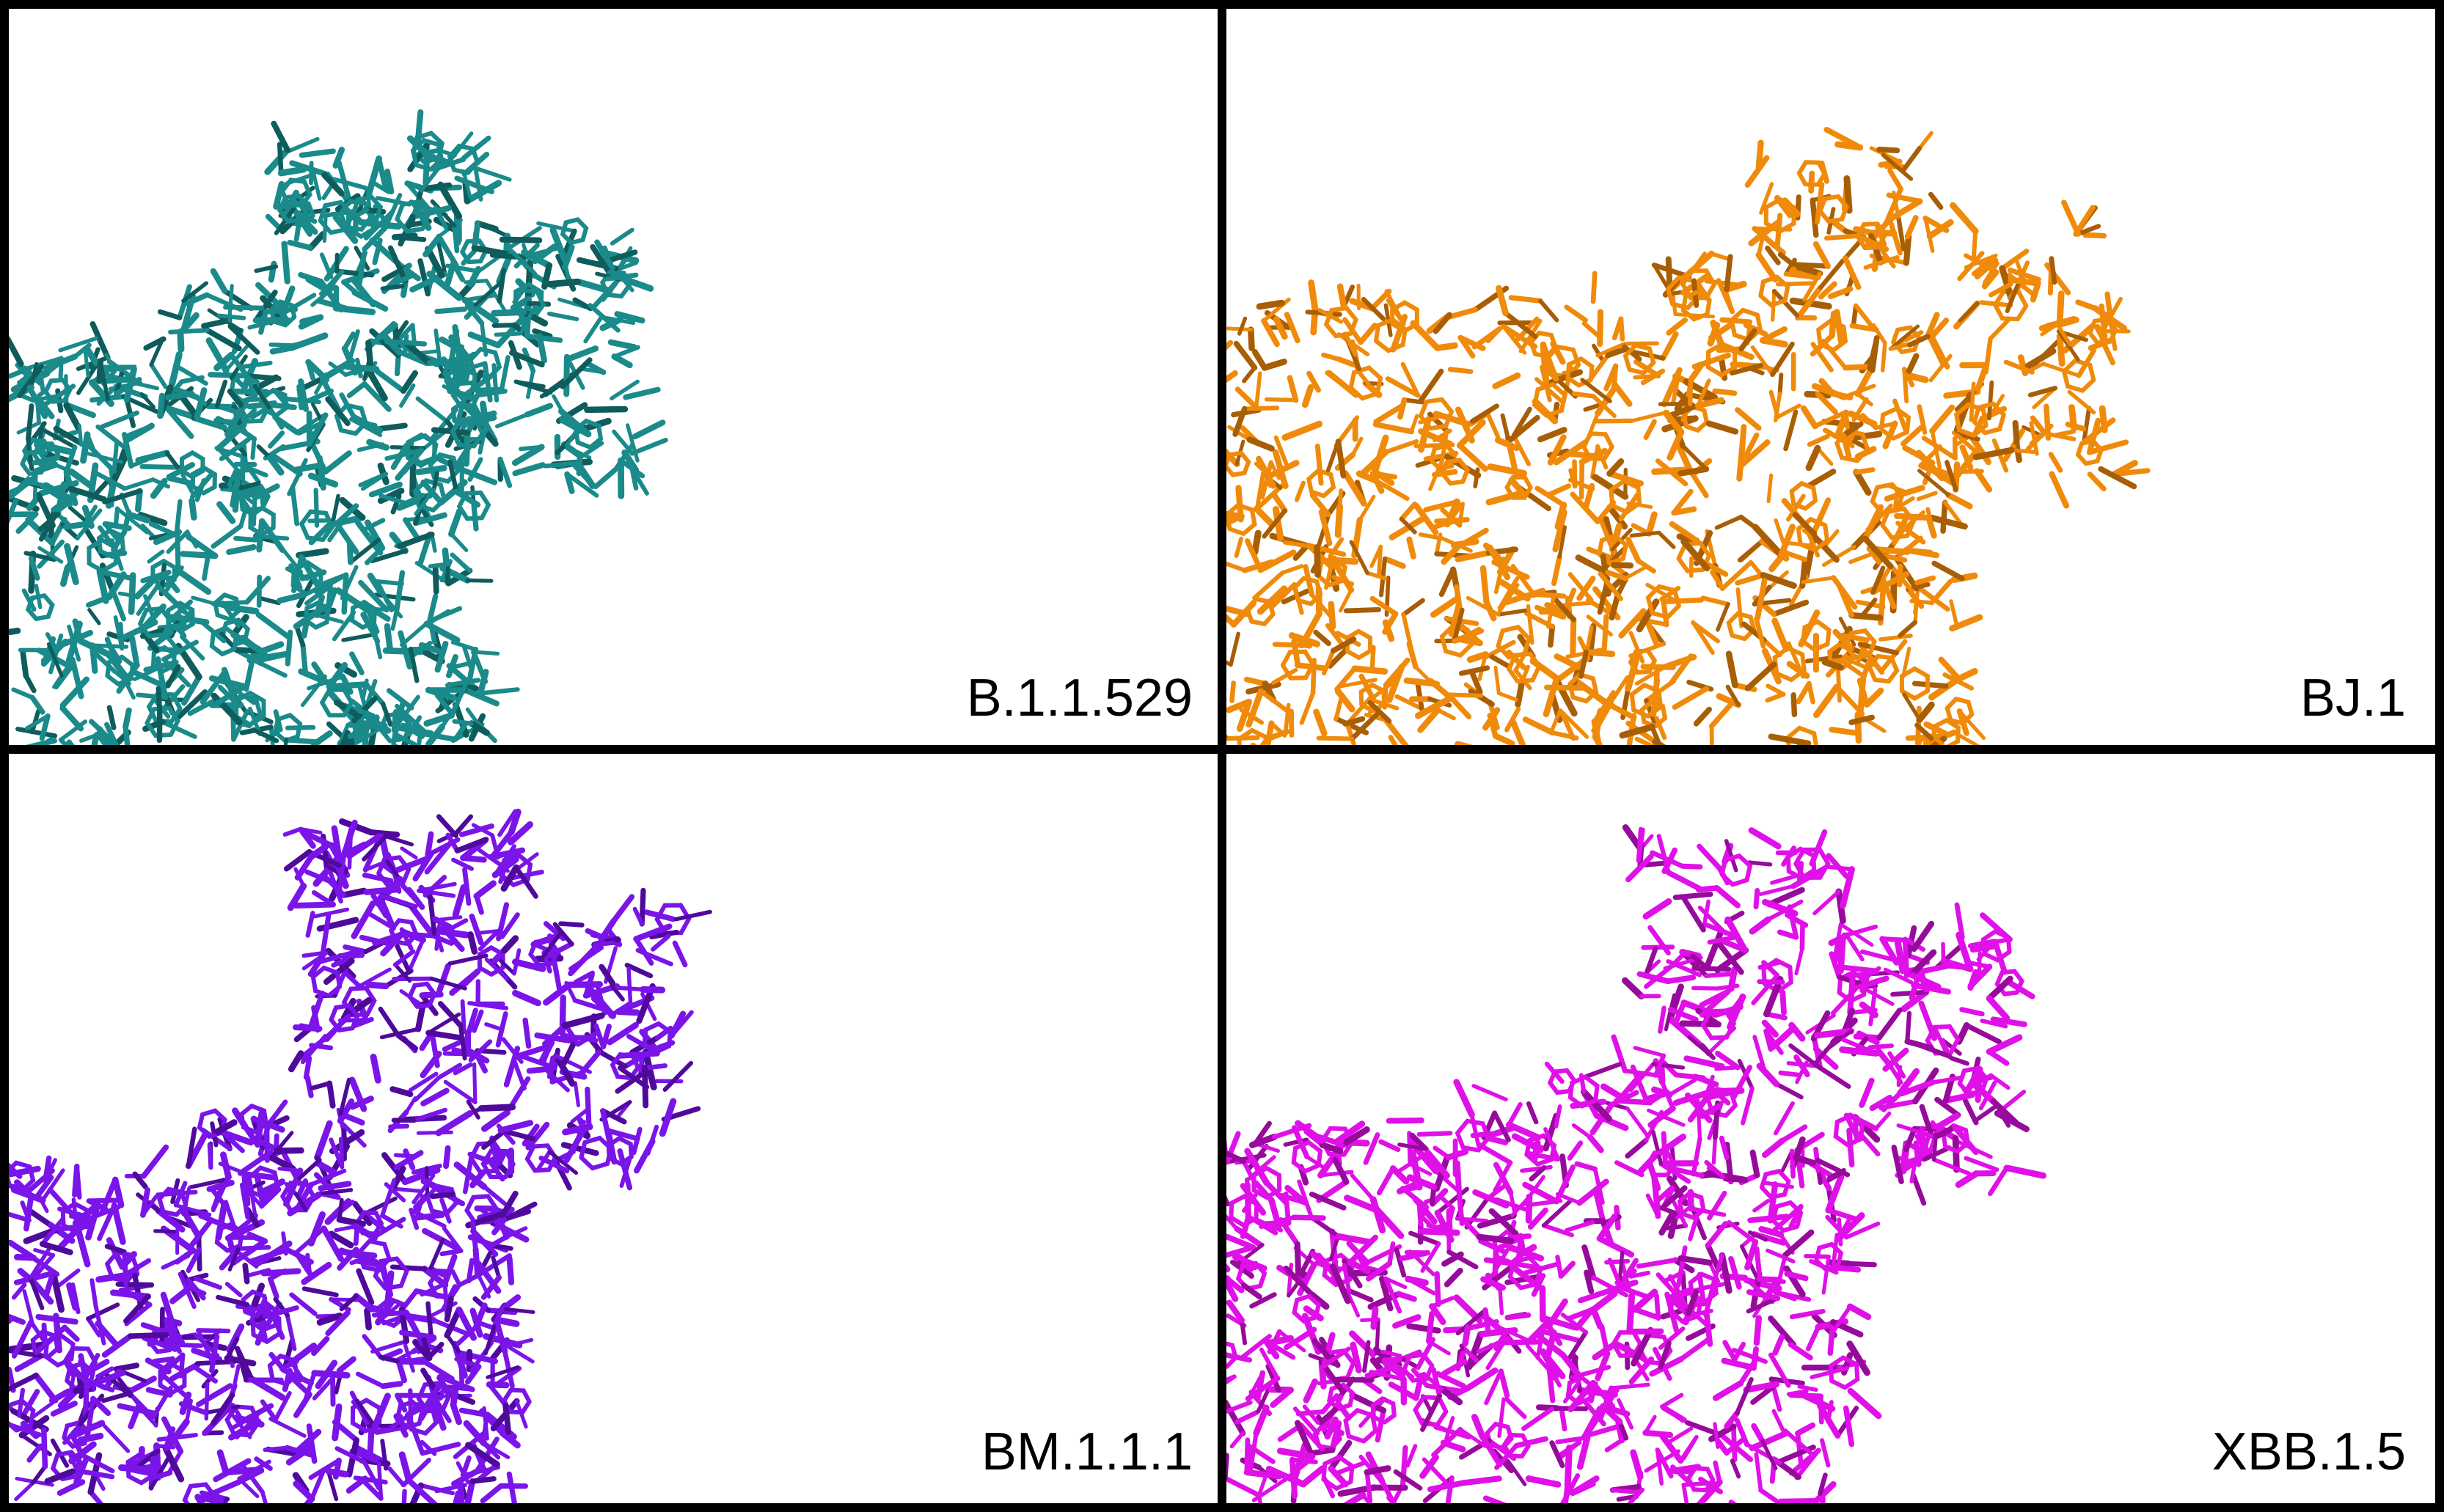 The height and width of the screenshot is (1512, 2444). What do you see at coordinates (1087, 1452) in the screenshot?
I see `panel-label-bm-1-1-1: BM.1.1.1` at bounding box center [1087, 1452].